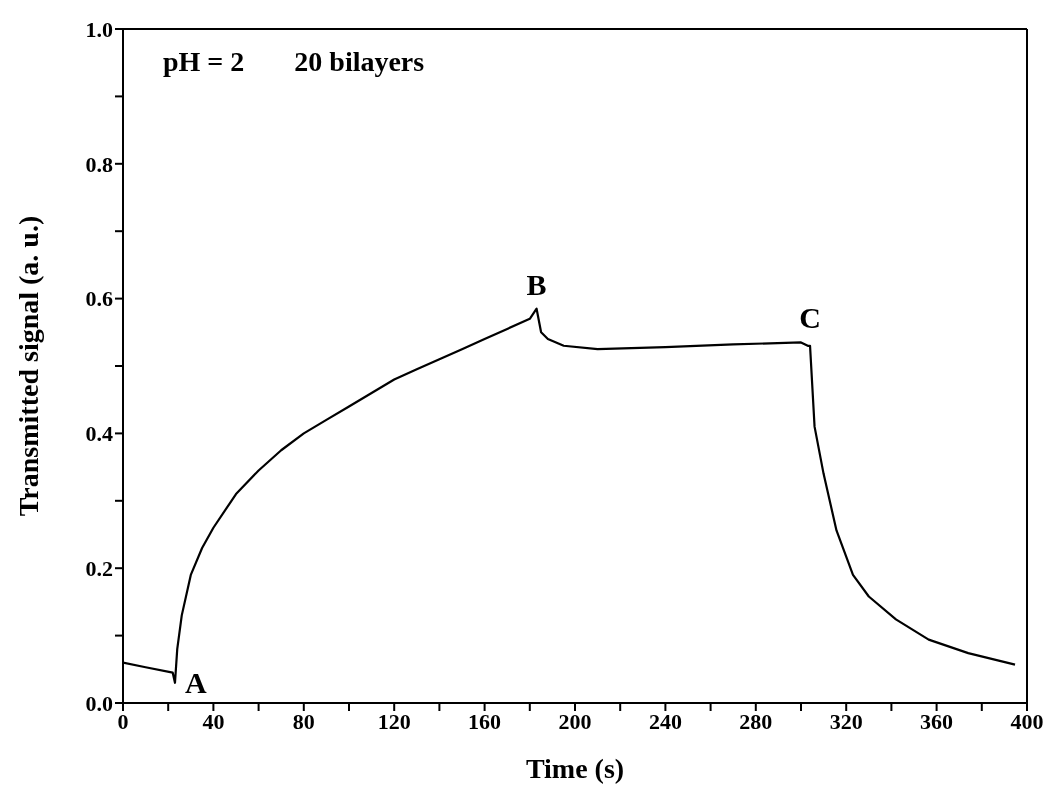 This screenshot has height=805, width=1062. I want to click on x-tick-label: 360, so click(937, 721).